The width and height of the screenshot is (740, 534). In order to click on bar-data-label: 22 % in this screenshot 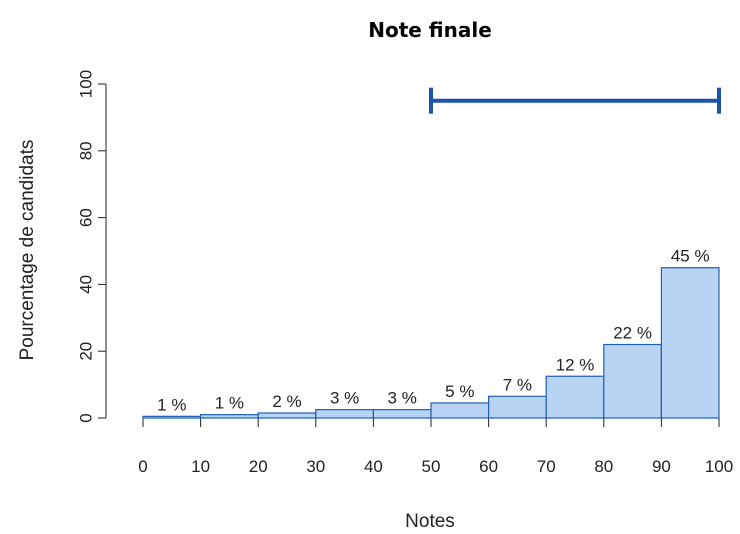, I will do `click(632, 333)`.